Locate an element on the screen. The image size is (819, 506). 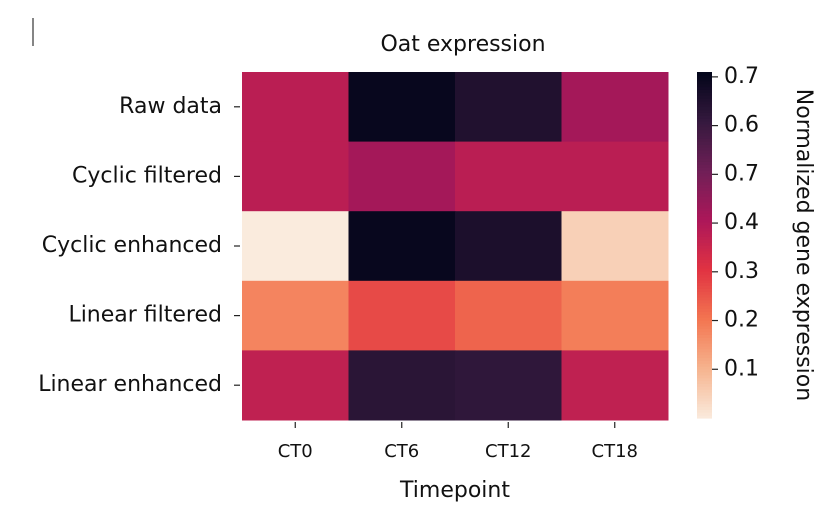
x-tick-label: CT0 is located at coordinates (295, 451).